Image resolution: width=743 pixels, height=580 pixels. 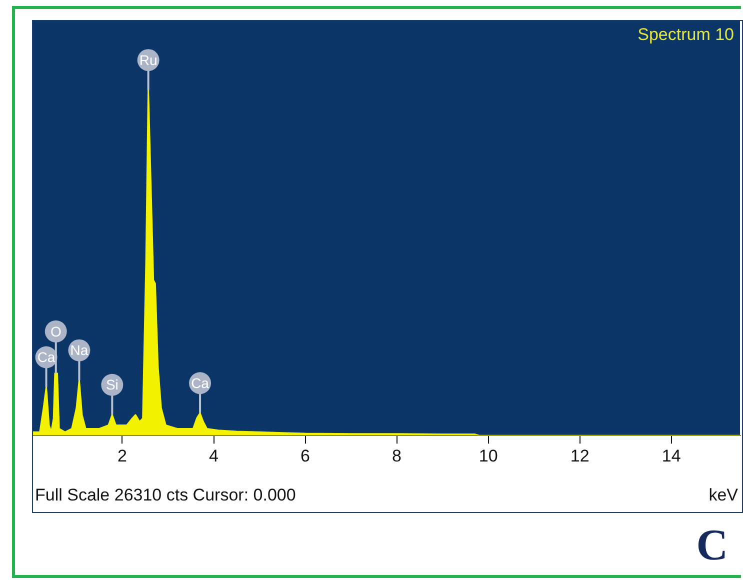 I want to click on annotation: O, so click(x=56, y=331).